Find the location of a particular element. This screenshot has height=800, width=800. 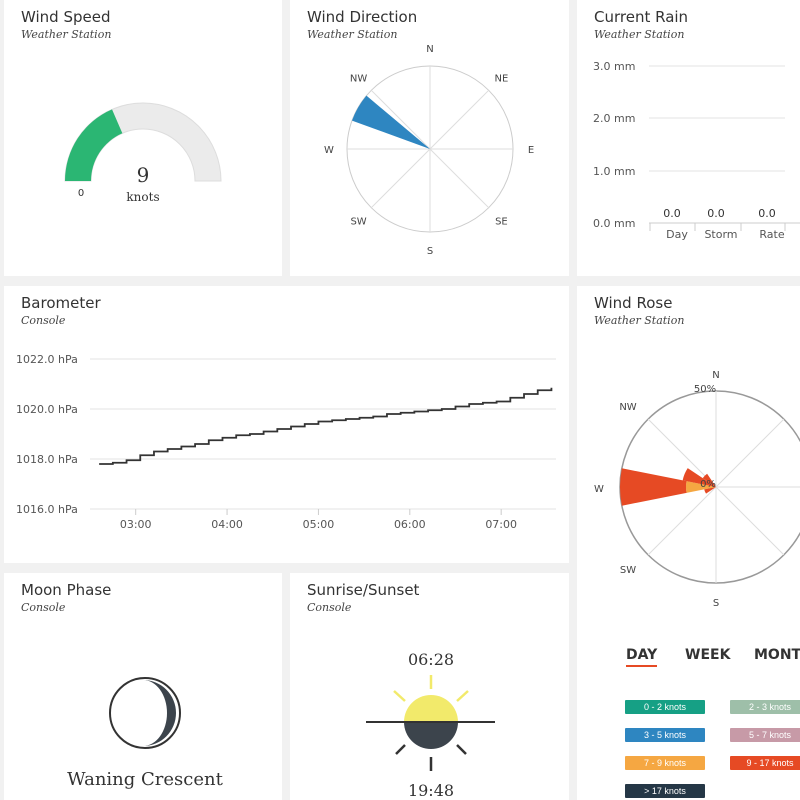

tab-month: MONTH is located at coordinates (777, 655).